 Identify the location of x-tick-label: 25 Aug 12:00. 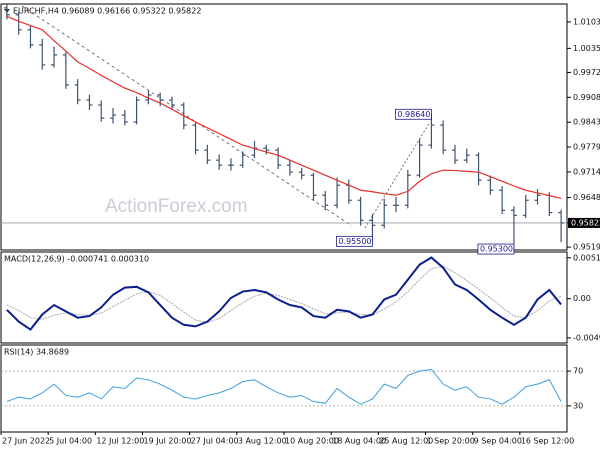
(406, 441).